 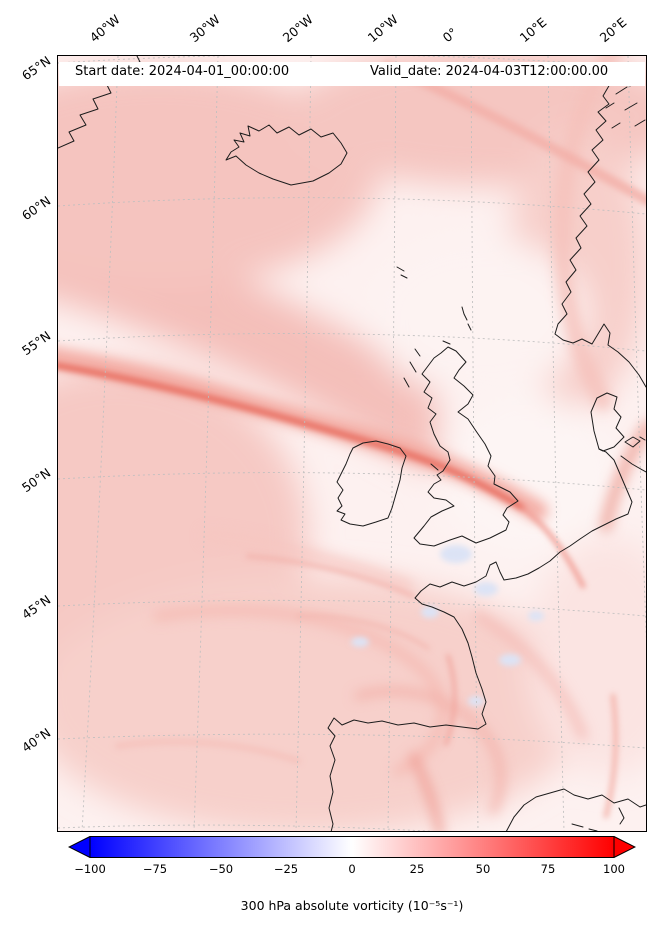 I want to click on colorbar-right-arrow, so click(x=624, y=847).